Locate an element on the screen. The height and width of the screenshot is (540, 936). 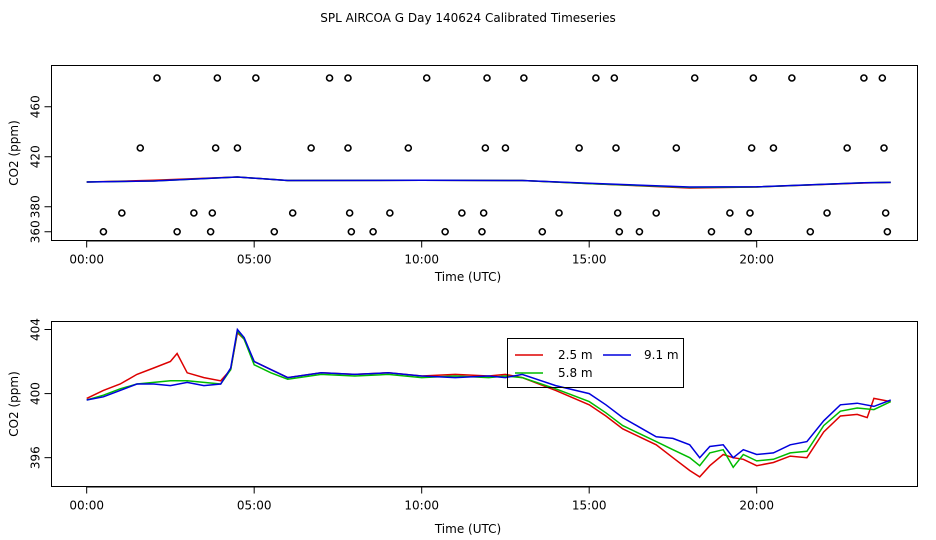
top-y-axis-label: CO2 (ppm) is located at coordinates (14, 153).